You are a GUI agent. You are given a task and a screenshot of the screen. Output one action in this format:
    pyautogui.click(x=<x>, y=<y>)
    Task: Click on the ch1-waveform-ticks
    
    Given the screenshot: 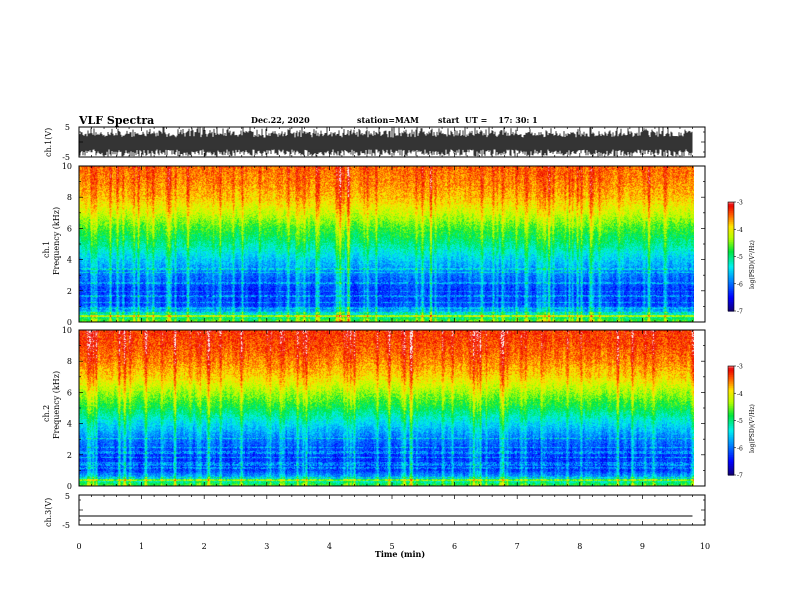 What is the action you would take?
    pyautogui.click(x=392, y=142)
    